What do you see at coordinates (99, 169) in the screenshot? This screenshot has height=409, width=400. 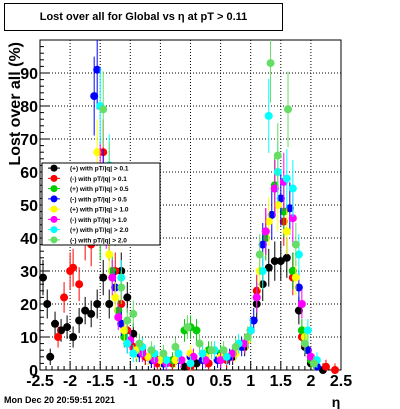 I see `legend-label: (+) with pT/|q| > 0.1` at bounding box center [99, 169].